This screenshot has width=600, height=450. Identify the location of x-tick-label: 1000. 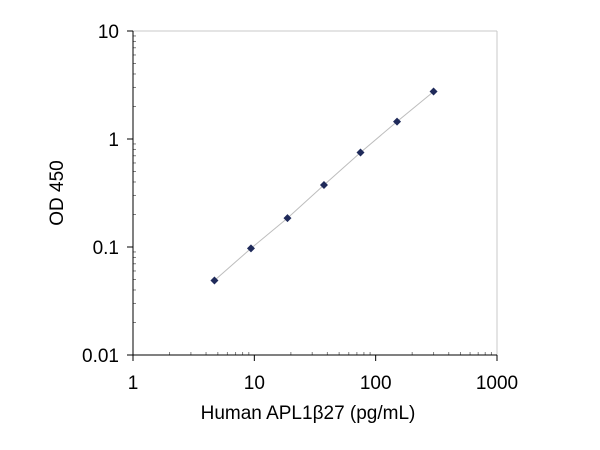
(497, 383).